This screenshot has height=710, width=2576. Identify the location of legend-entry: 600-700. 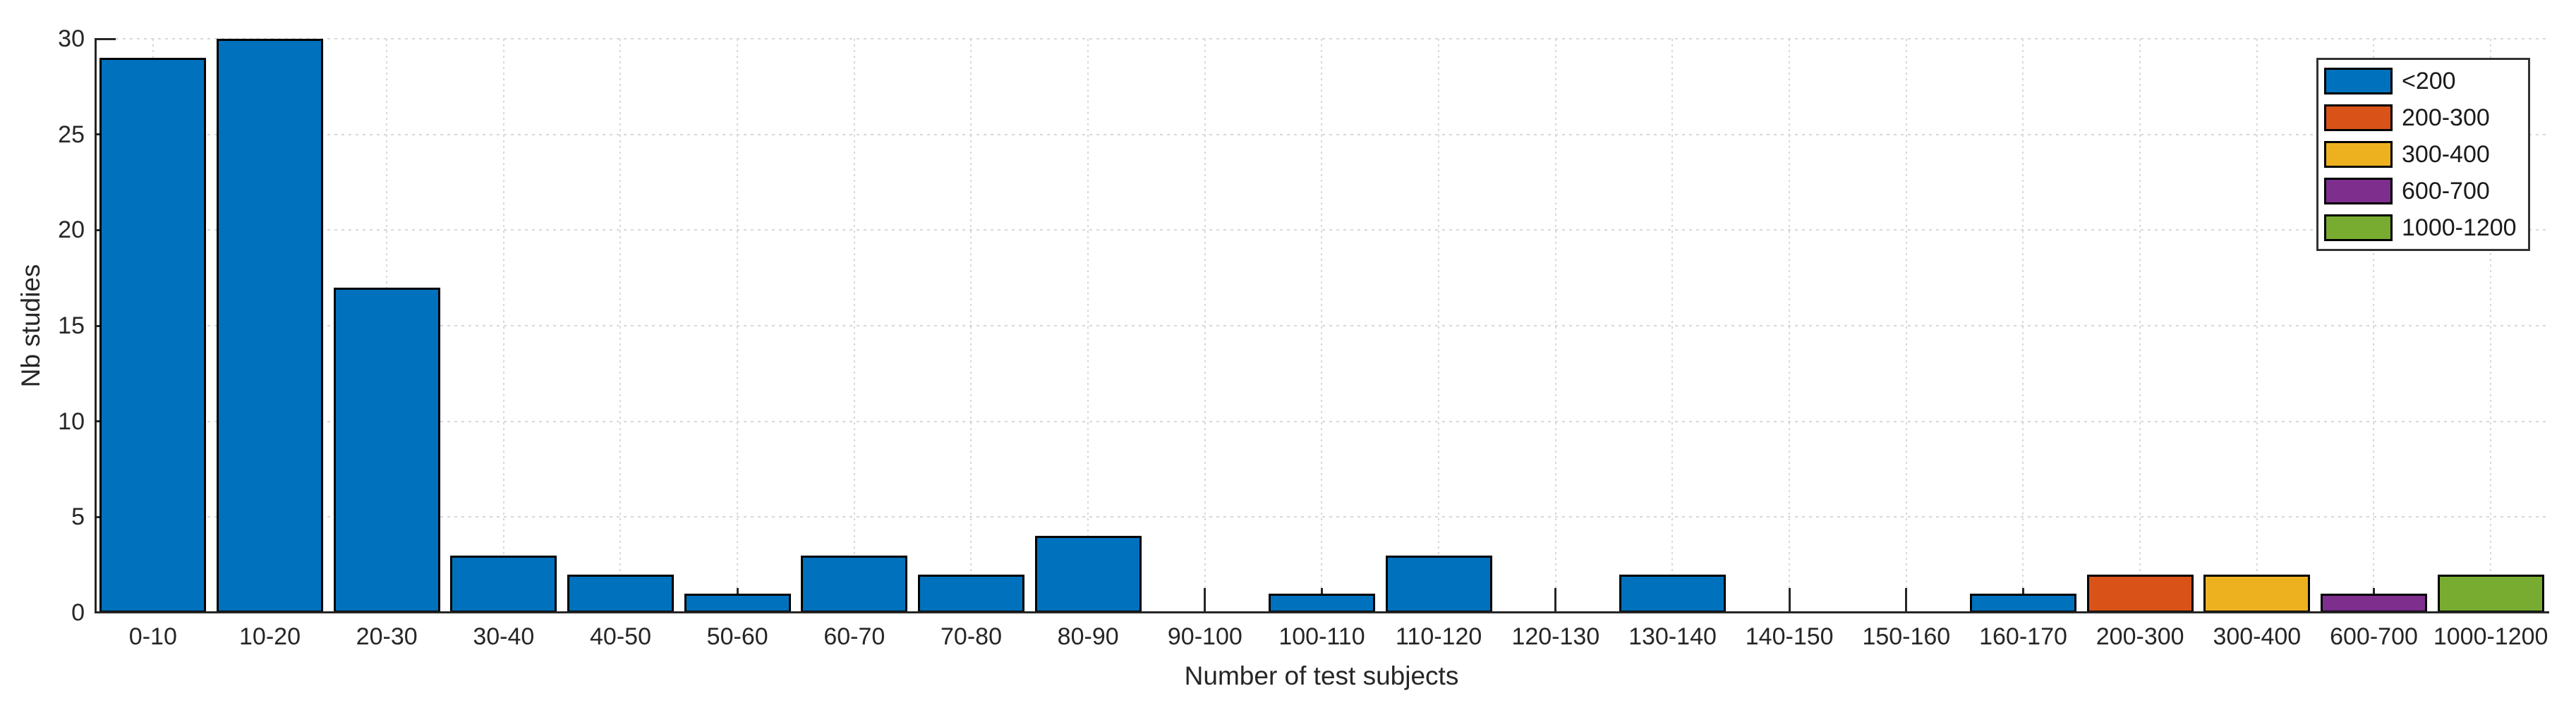
(2423, 191).